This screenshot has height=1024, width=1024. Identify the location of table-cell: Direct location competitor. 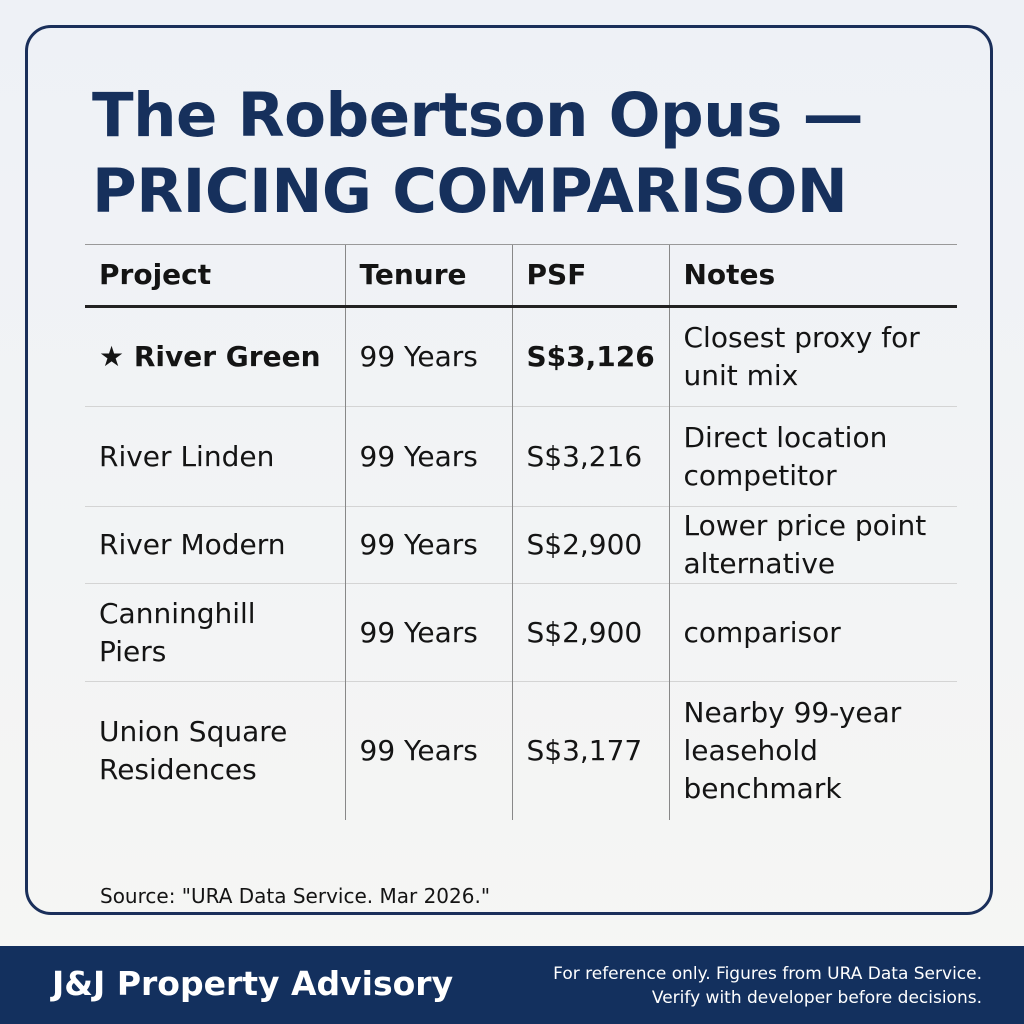
(812, 456).